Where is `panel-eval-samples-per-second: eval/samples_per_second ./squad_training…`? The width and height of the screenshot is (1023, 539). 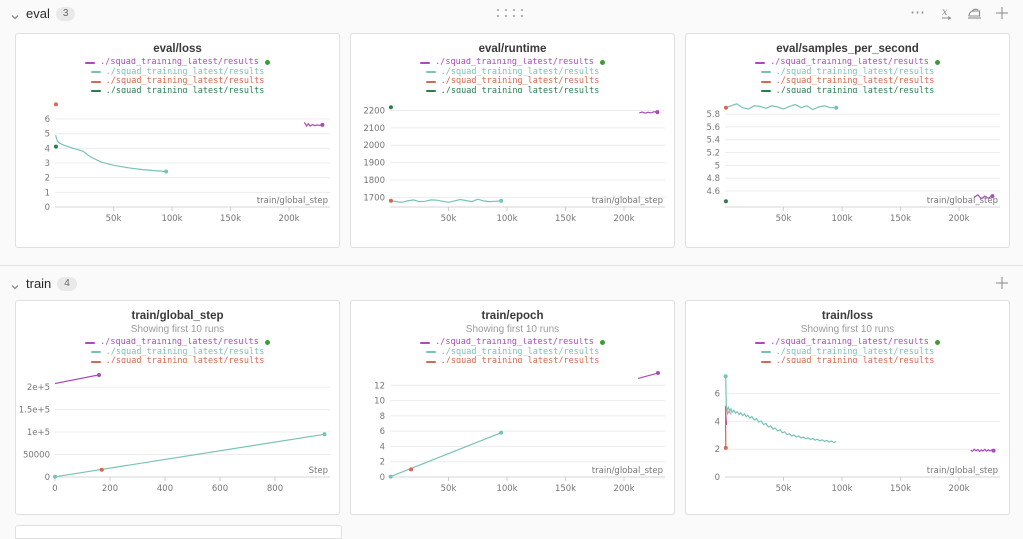 panel-eval-samples-per-second: eval/samples_per_second ./squad_training… is located at coordinates (847, 140).